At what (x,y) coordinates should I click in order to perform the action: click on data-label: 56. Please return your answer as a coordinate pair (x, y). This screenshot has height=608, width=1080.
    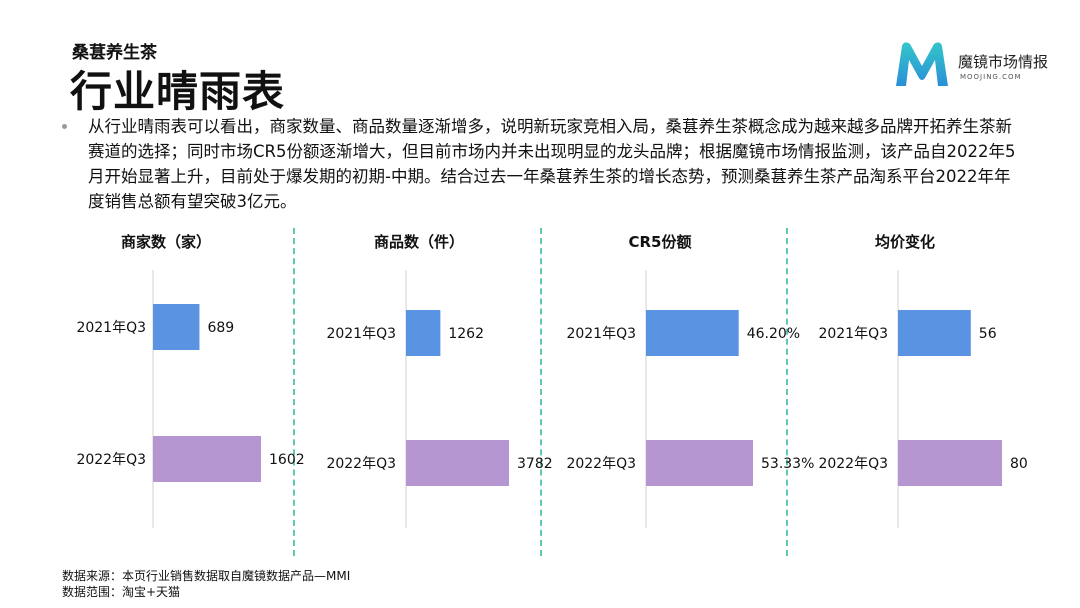
    Looking at the image, I should click on (988, 334).